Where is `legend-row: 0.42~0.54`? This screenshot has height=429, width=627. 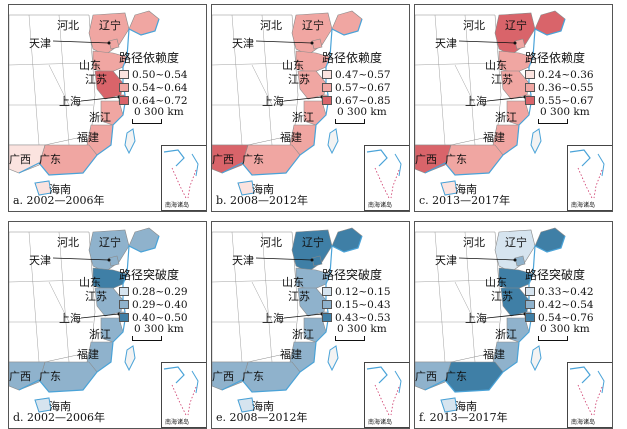
legend-row: 0.42~0.54 is located at coordinates (559, 304).